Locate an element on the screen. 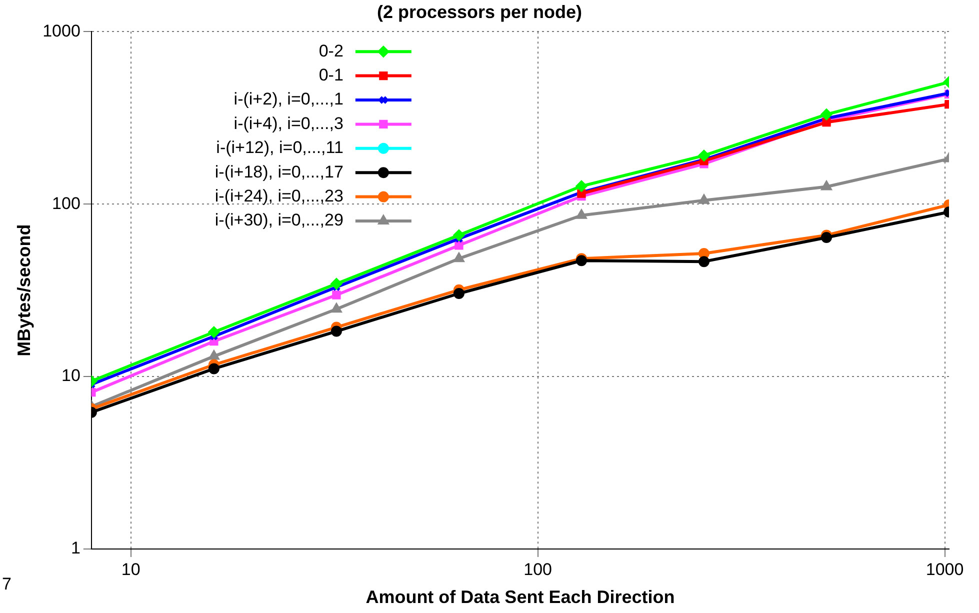 Image resolution: width=979 pixels, height=613 pixels. legend-label: i-(i+18), i=0,...,17 is located at coordinates (279, 172).